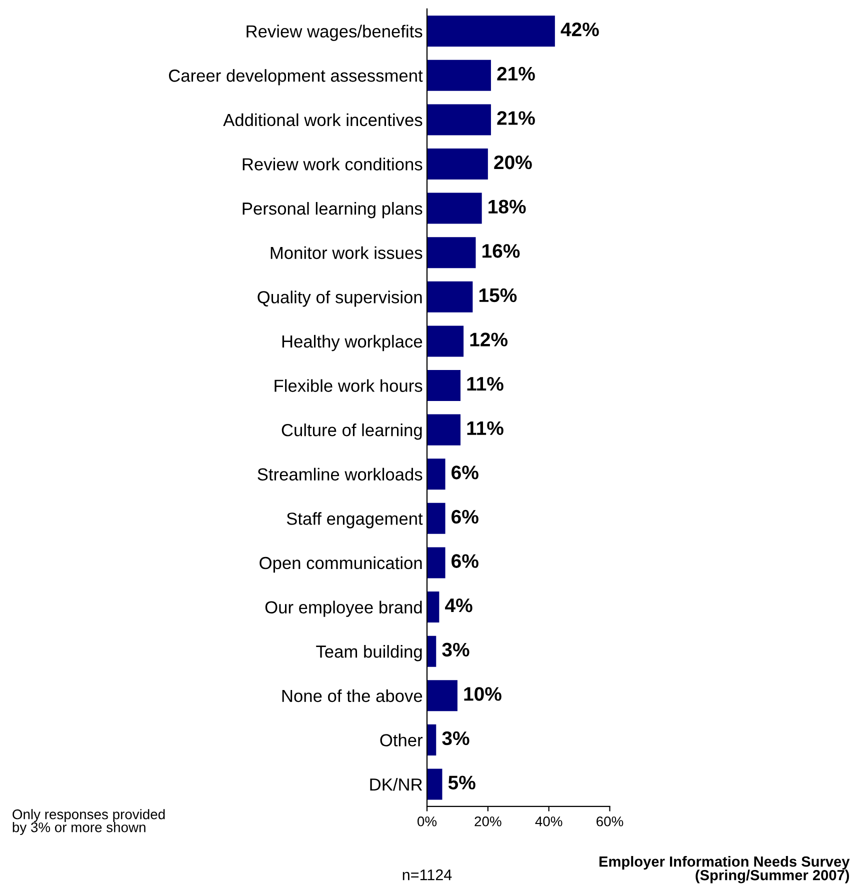 Image resolution: width=854 pixels, height=894 pixels. What do you see at coordinates (498, 295) in the screenshot?
I see `data-label: 15%` at bounding box center [498, 295].